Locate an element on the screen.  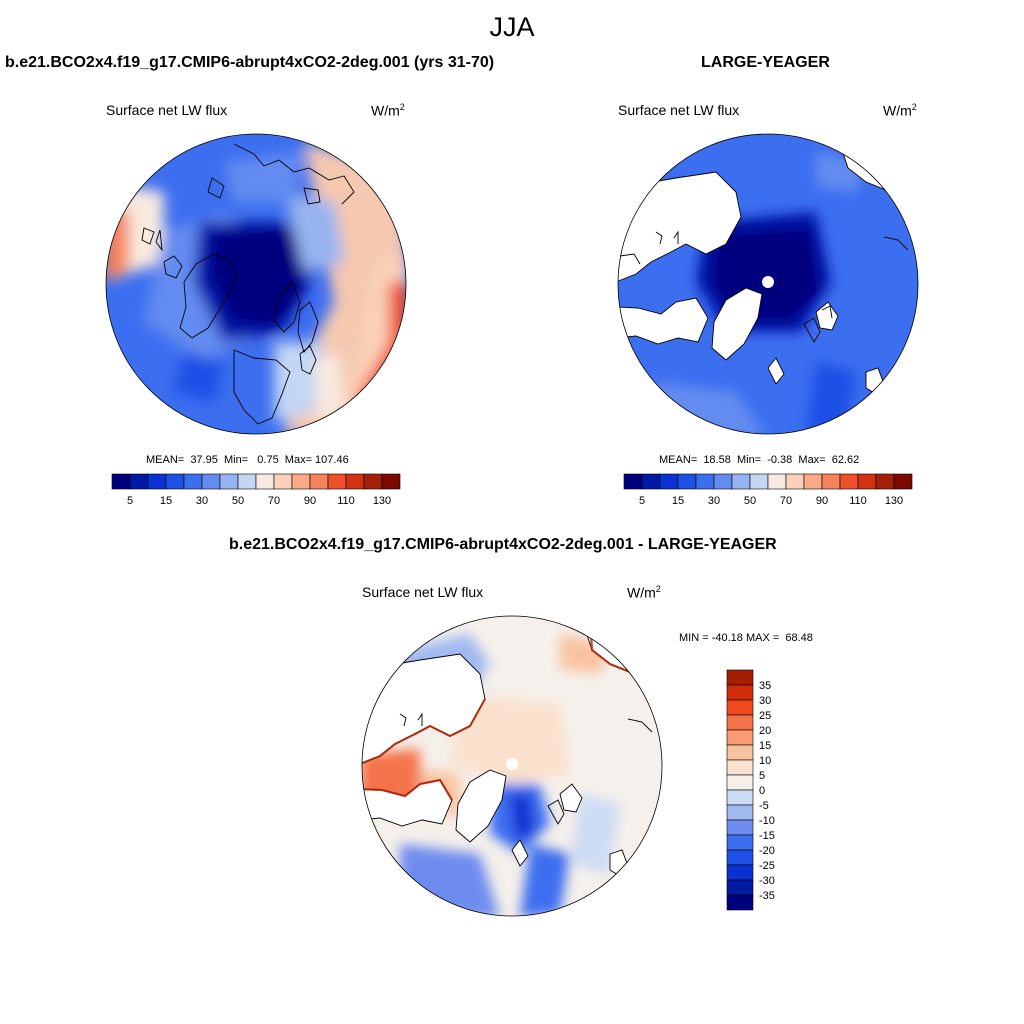
panel3-map is located at coordinates (512, 766).